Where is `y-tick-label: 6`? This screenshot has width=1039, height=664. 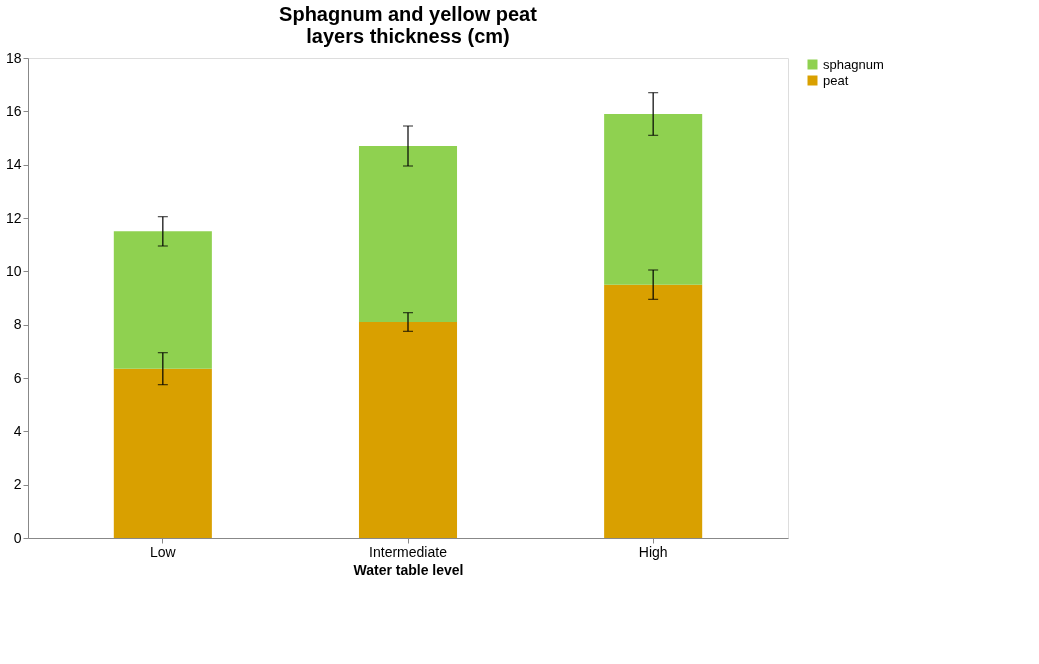
y-tick-label: 6 is located at coordinates (17, 377).